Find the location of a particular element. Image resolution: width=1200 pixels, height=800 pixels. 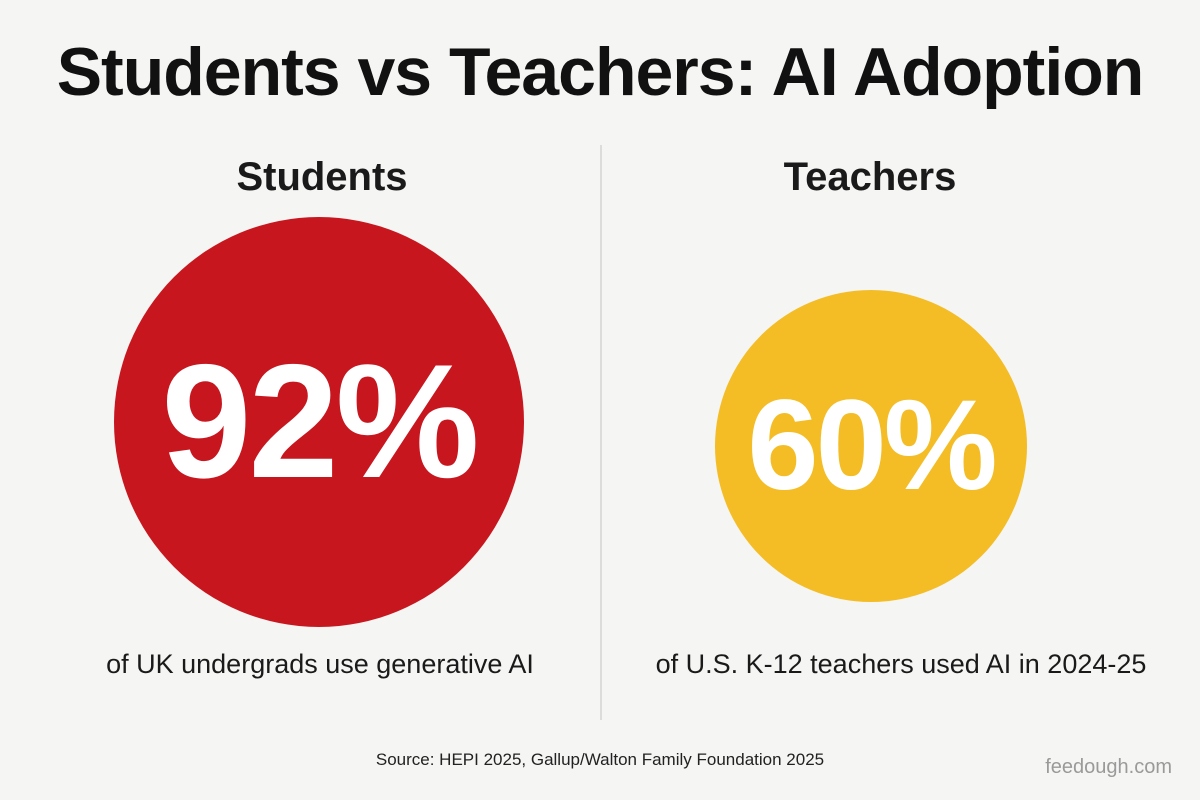

teachers-heading: Teachers is located at coordinates (870, 177).